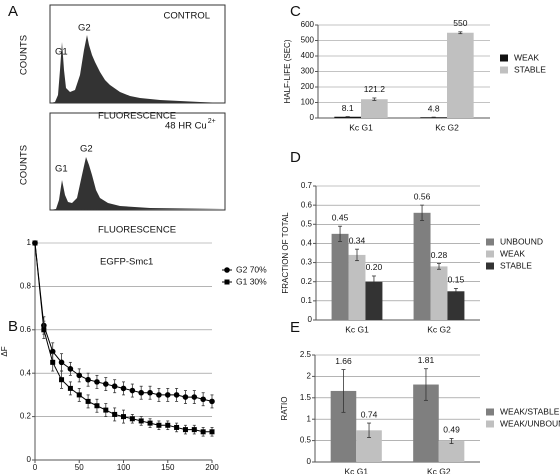  I want to click on y-tick-label: 0.5, so click(306, 440).